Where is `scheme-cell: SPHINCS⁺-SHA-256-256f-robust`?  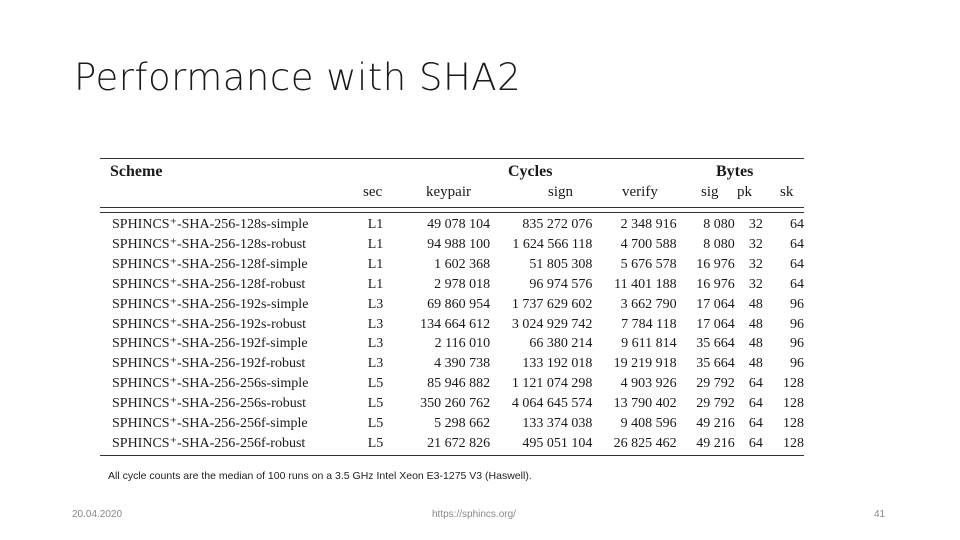 scheme-cell: SPHINCS⁺-SHA-256-256f-robust is located at coordinates (209, 443).